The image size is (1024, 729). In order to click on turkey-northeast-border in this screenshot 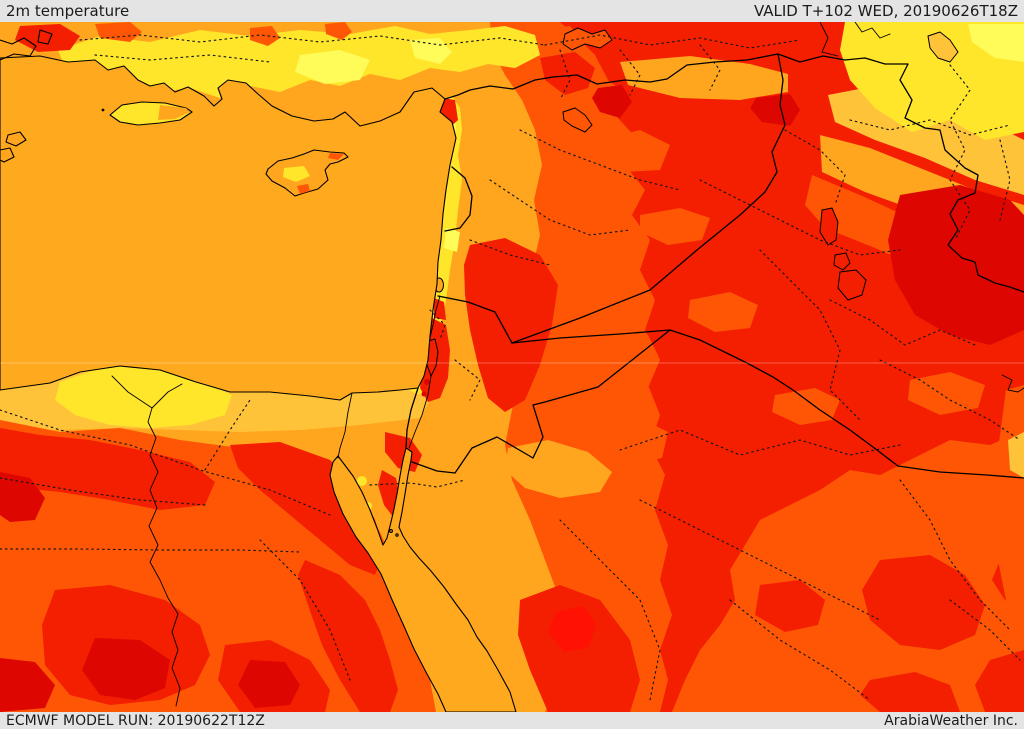, I will do `click(855, 39)`.